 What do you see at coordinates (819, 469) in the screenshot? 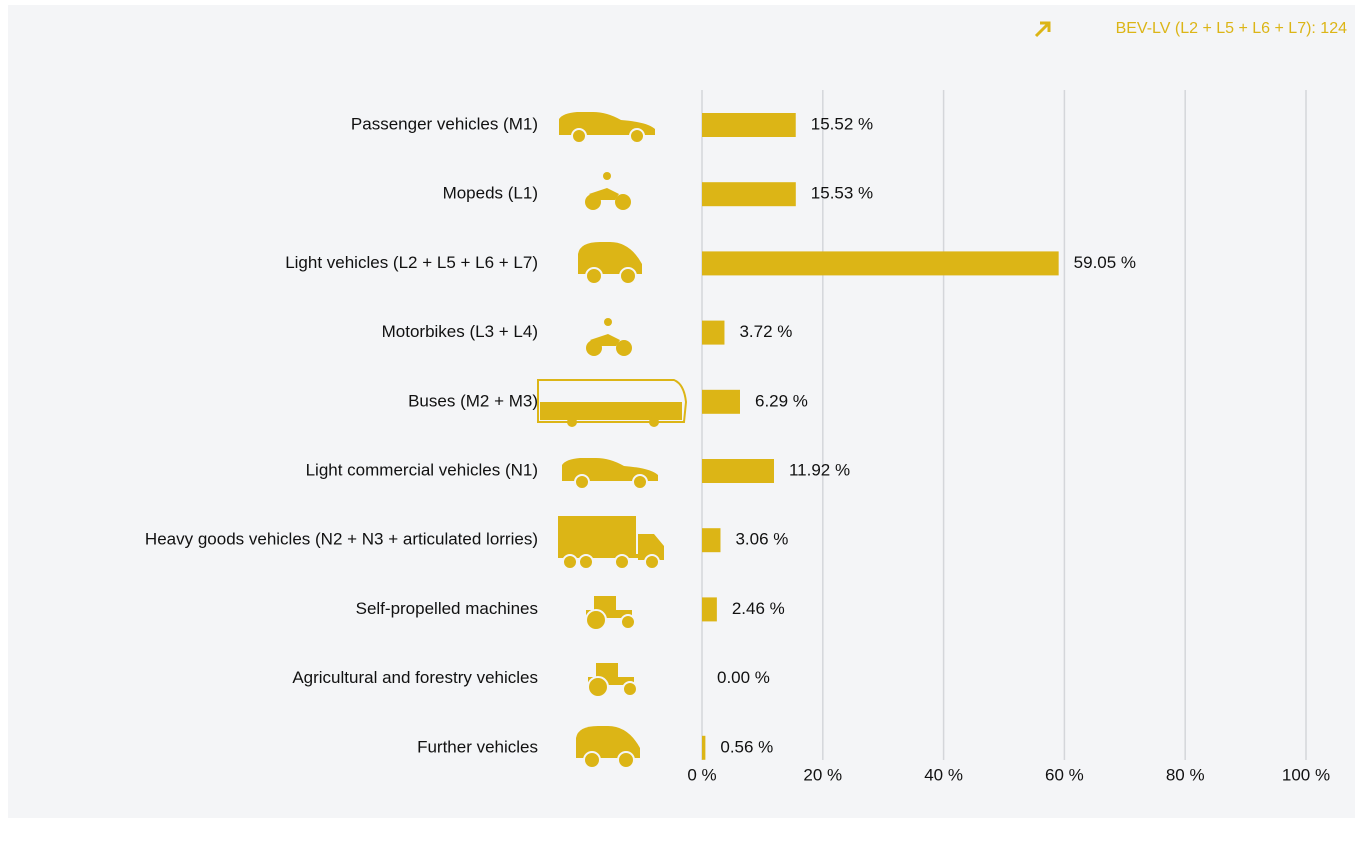
I see `value-label: 11.92 %` at bounding box center [819, 469].